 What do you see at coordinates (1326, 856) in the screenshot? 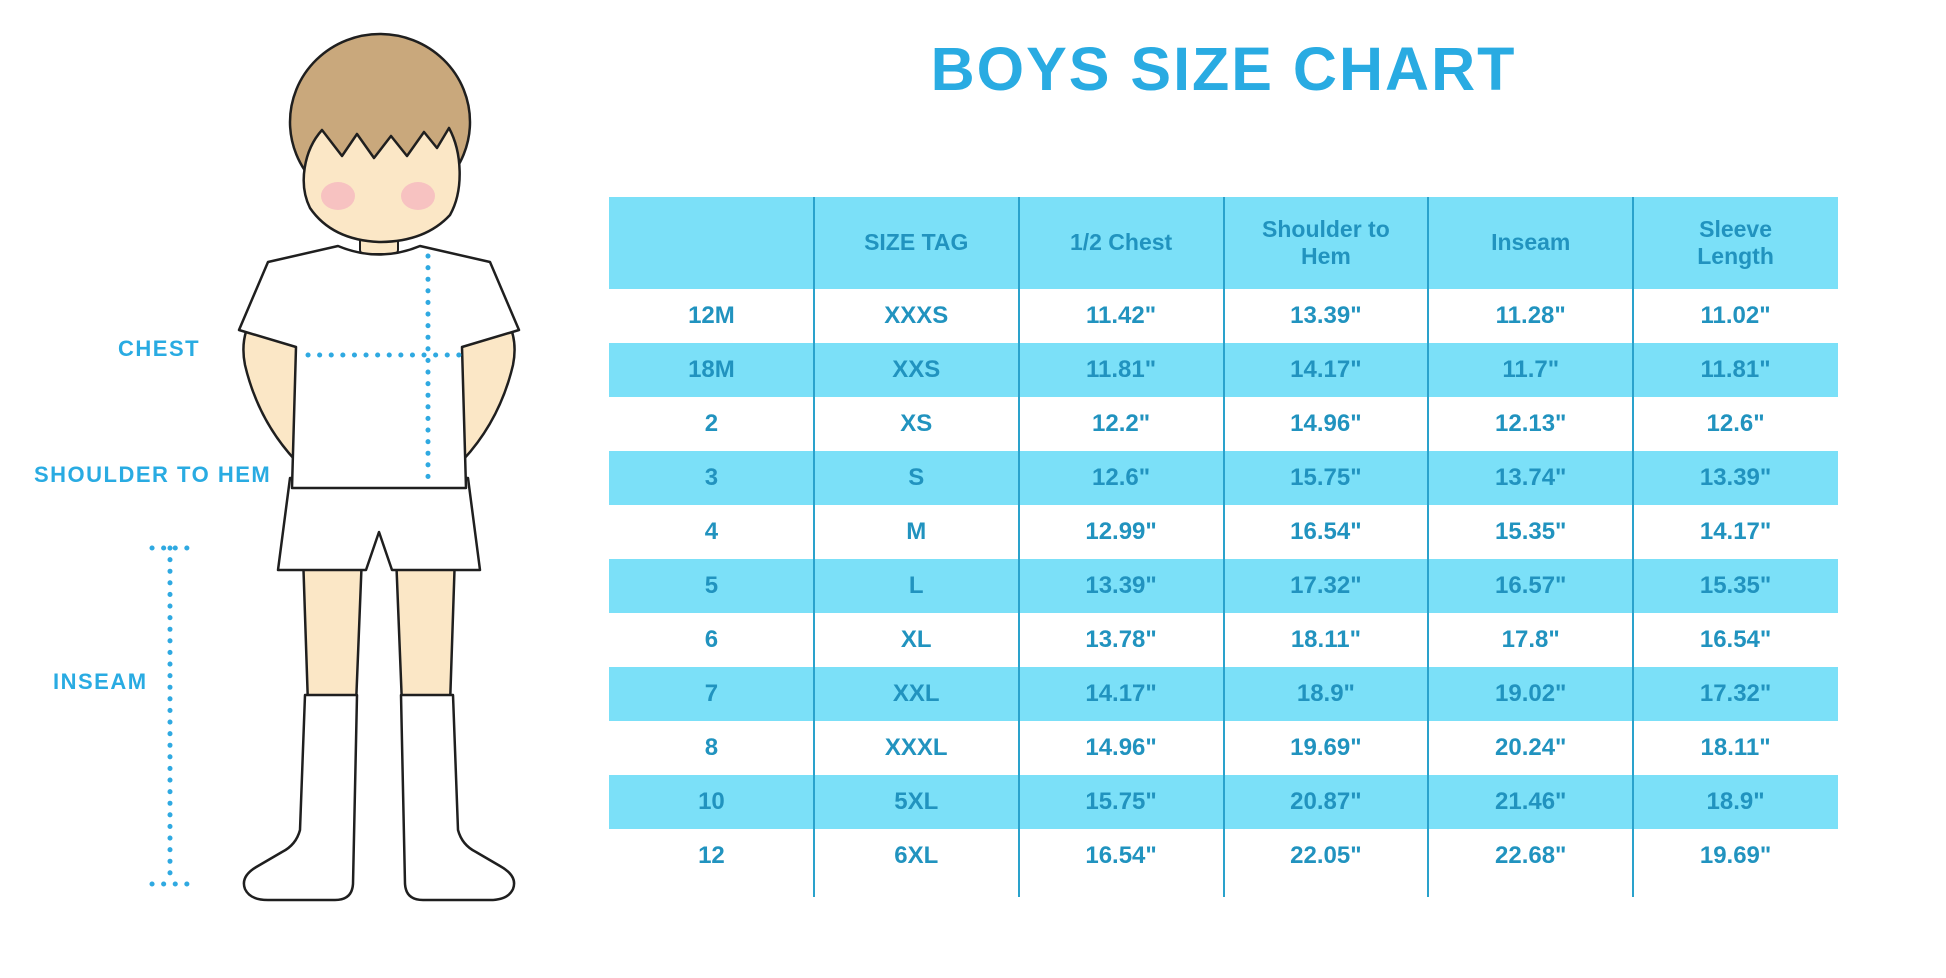
I see `measurement-cell: 22.05"` at bounding box center [1326, 856].